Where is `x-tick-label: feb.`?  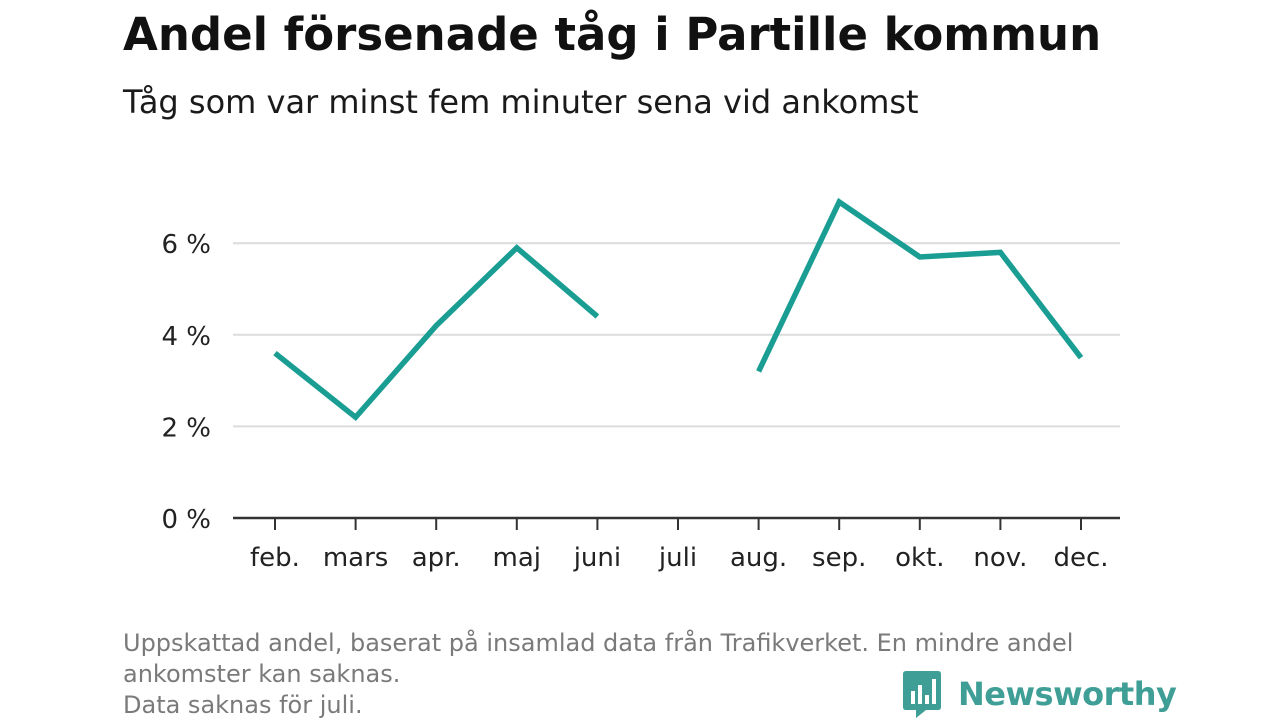
x-tick-label: feb. is located at coordinates (275, 558).